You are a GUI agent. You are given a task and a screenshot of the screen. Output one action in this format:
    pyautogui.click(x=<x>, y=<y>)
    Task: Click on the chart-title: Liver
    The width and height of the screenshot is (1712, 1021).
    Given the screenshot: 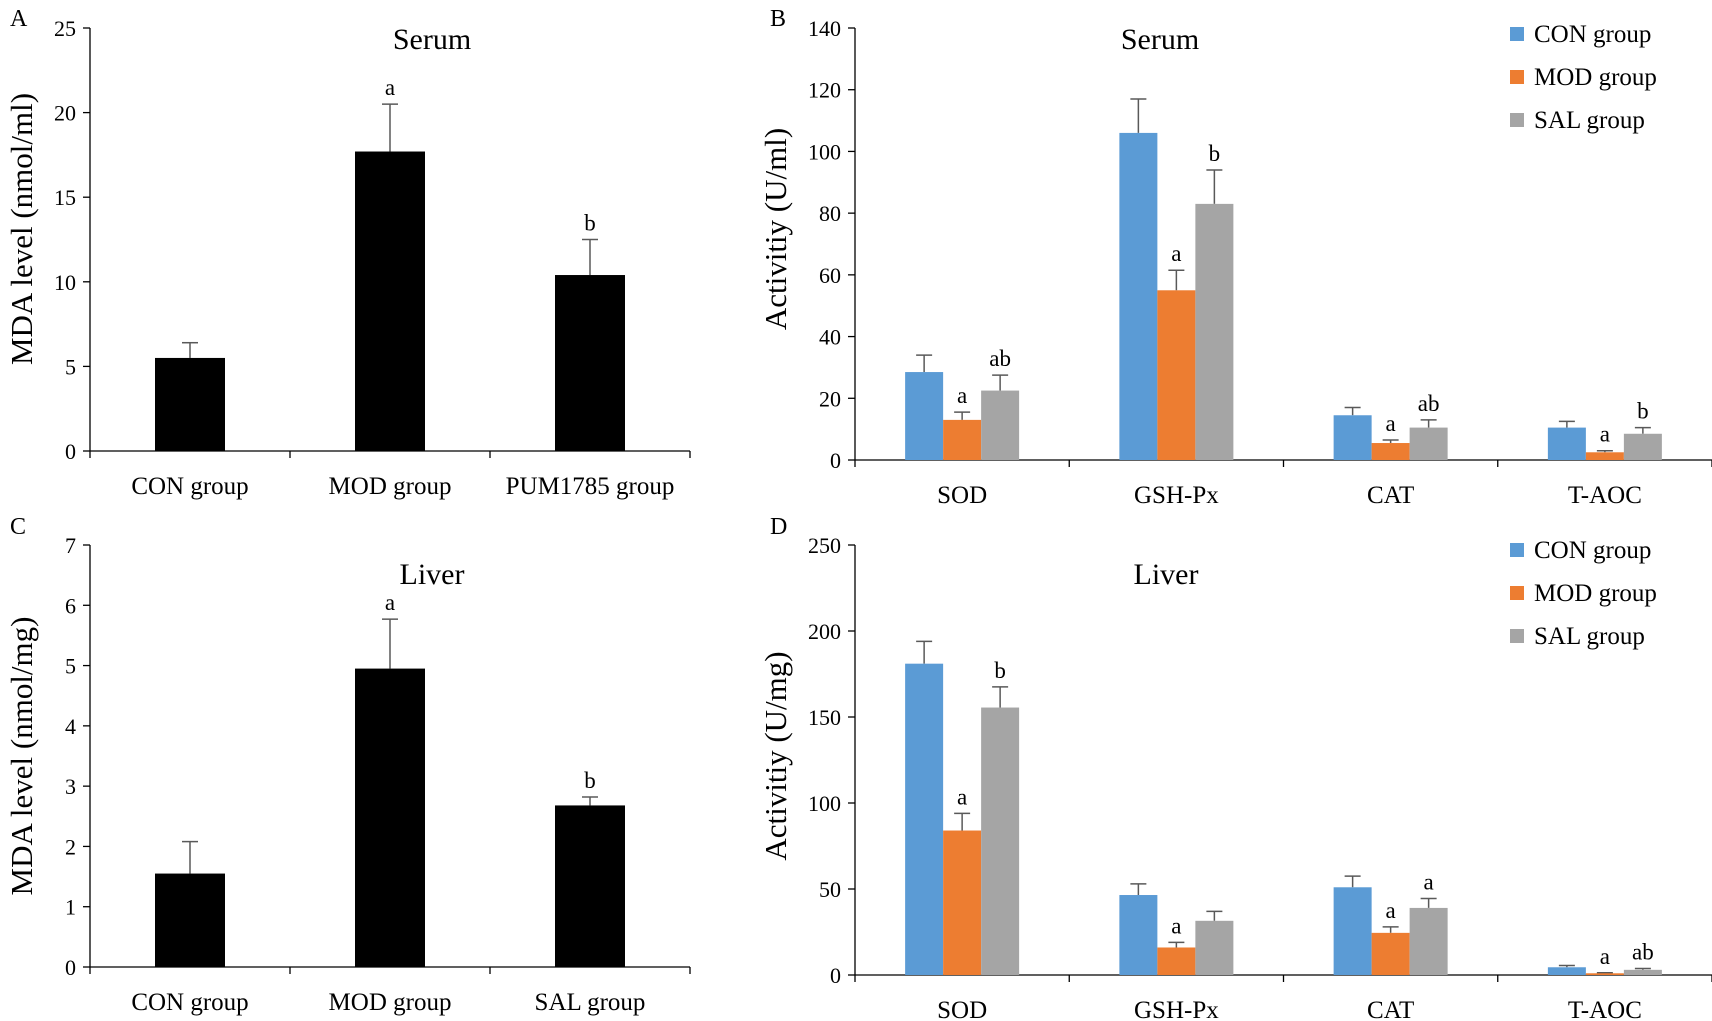 What is the action you would take?
    pyautogui.click(x=432, y=574)
    